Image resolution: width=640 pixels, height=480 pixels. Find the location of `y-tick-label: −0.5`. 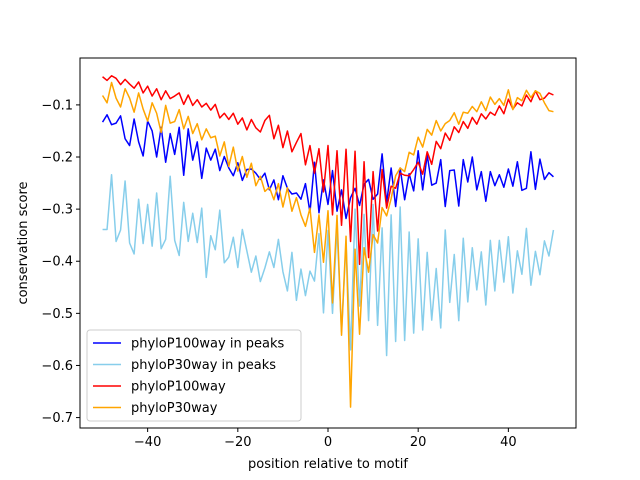

y-tick-label: −0.5 is located at coordinates (57, 314).